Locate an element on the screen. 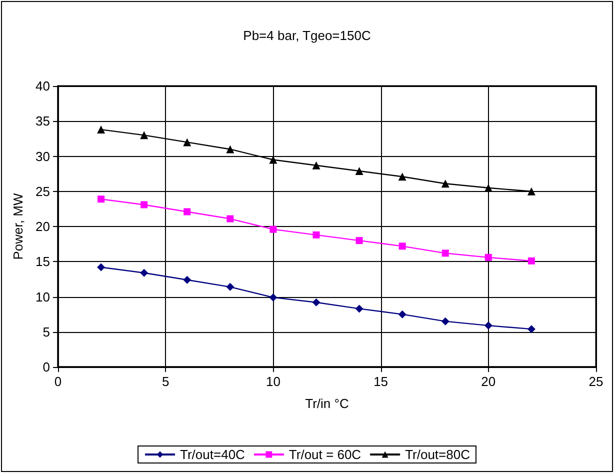  x-tick-label: 25 is located at coordinates (596, 381).